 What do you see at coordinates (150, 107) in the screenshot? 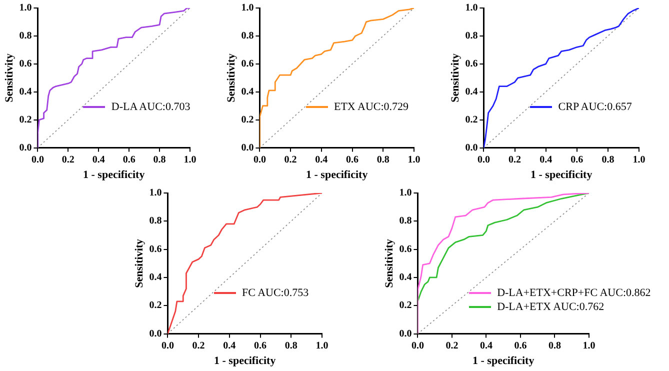
I see `legend-label: D-LA AUC:0.703` at bounding box center [150, 107].